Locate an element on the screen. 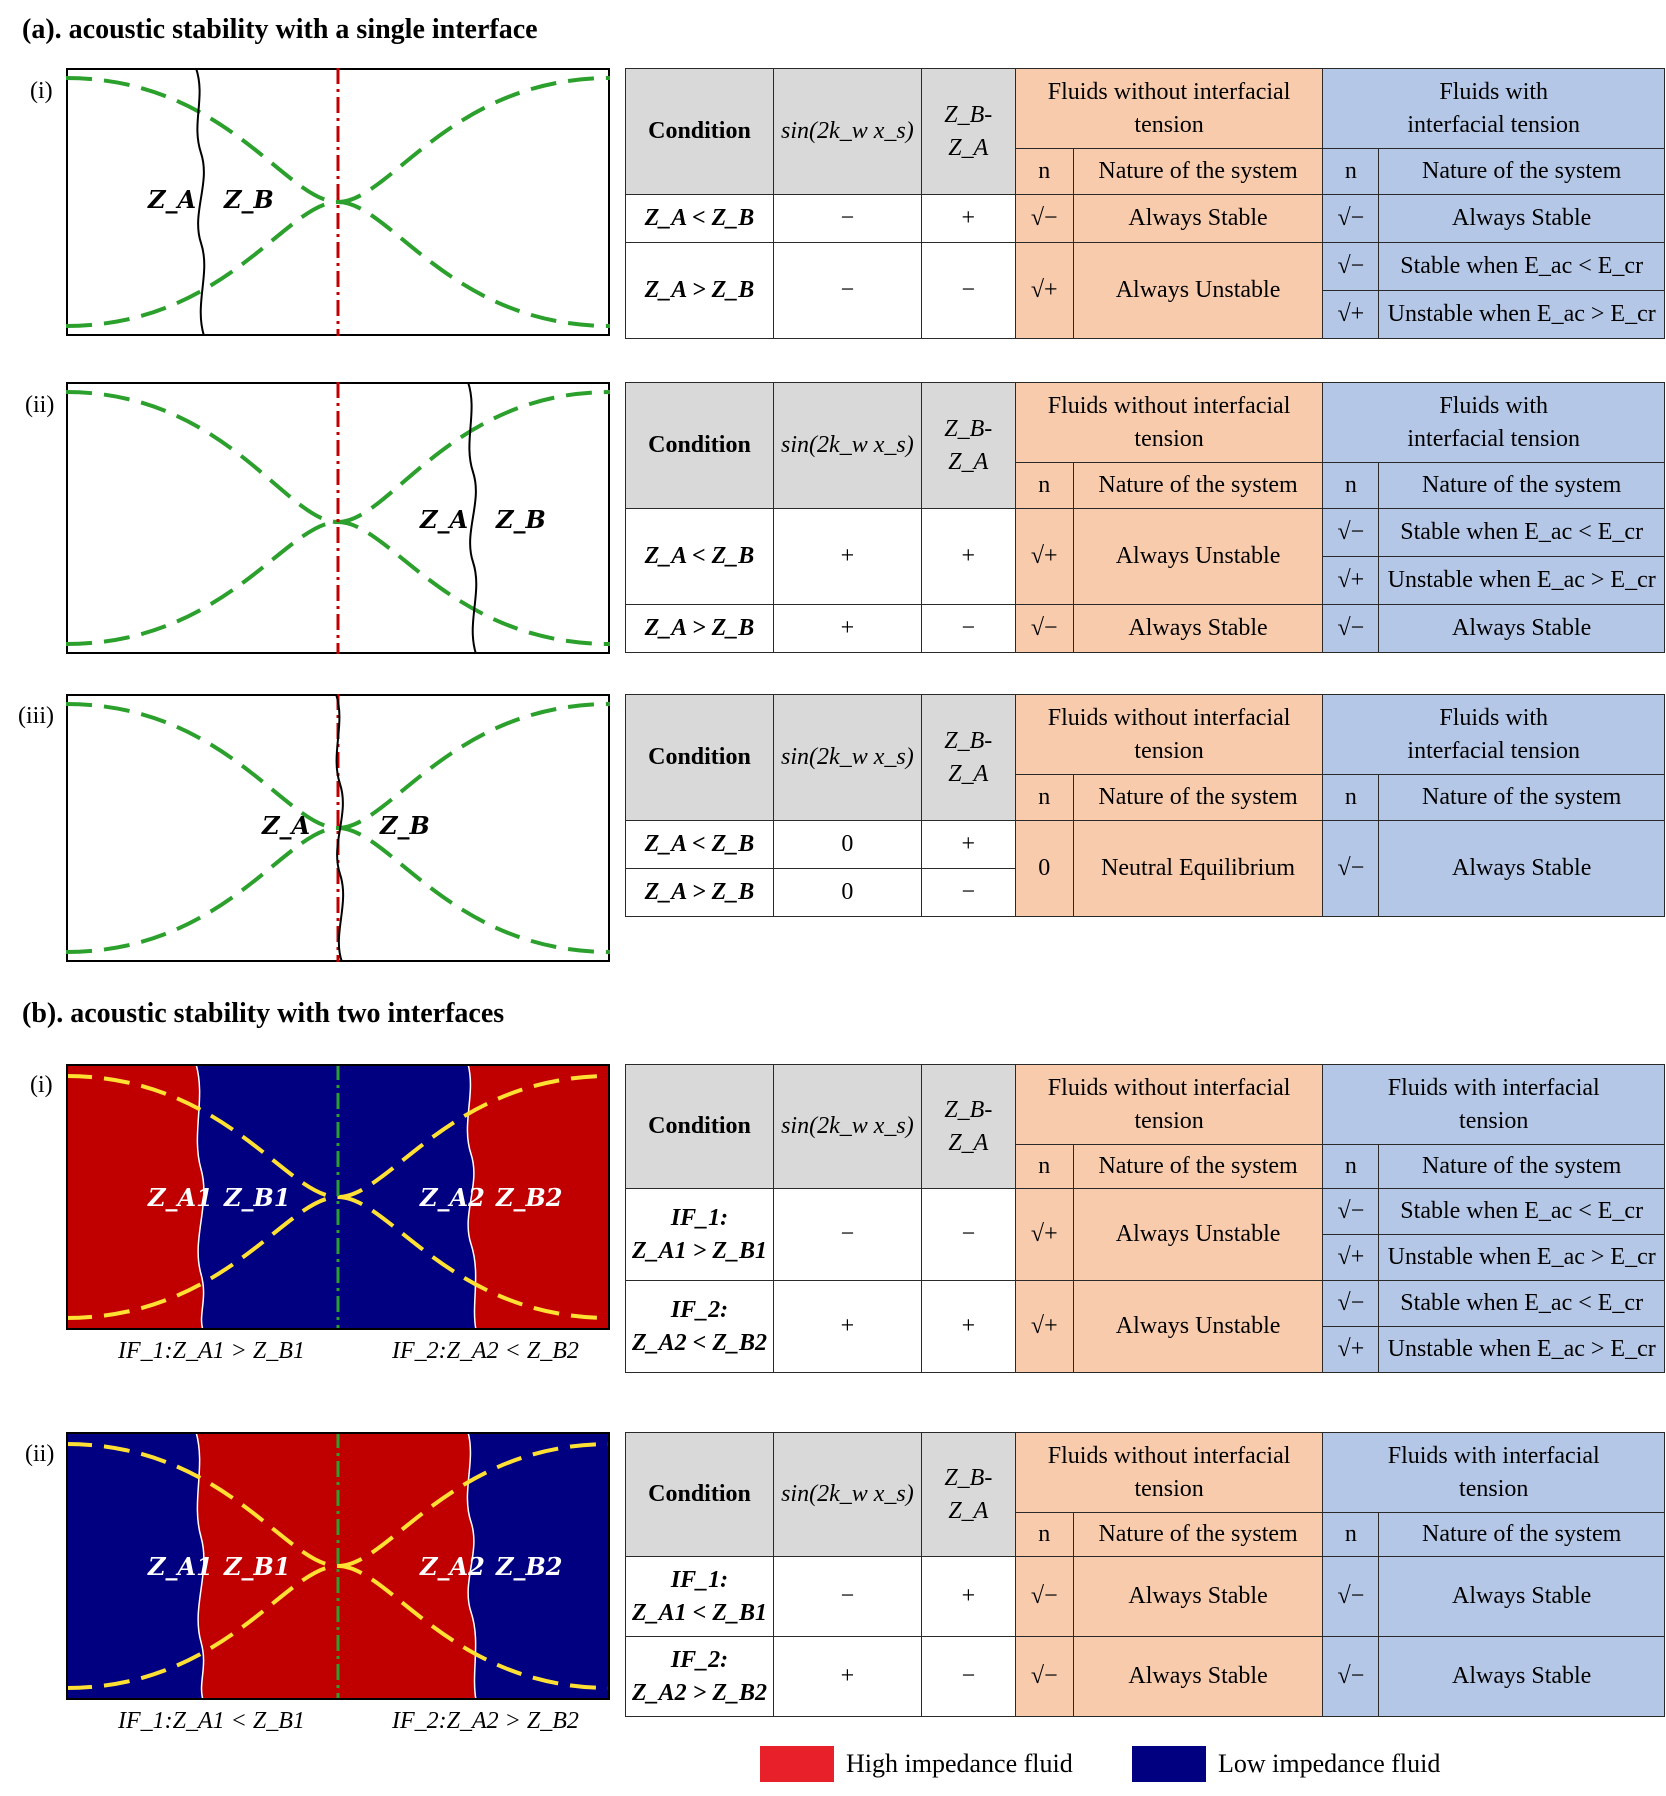 This screenshot has width=1666, height=1796. legend-high-label: High impedance fluid is located at coordinates (959, 1763).